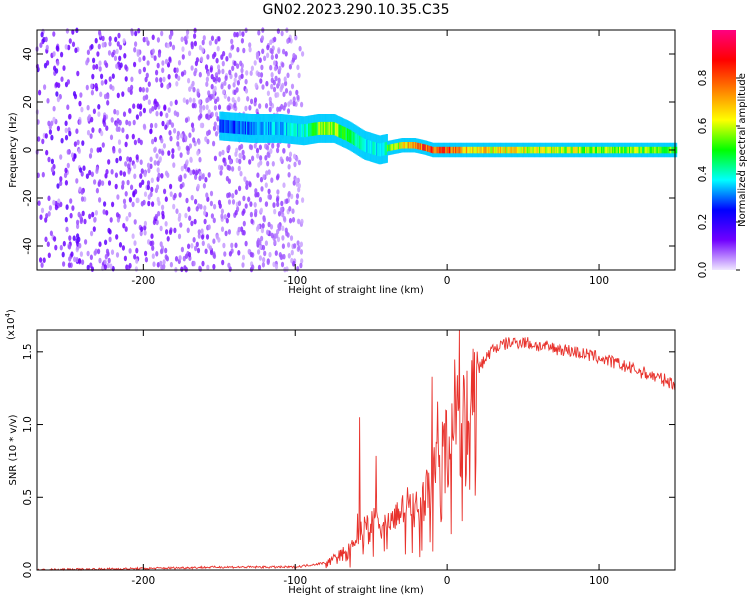 Image resolution: width=750 pixels, height=600 pixels. Describe the element at coordinates (703, 125) in the screenshot. I see `colorbar-tick-label: 0.6` at that location.